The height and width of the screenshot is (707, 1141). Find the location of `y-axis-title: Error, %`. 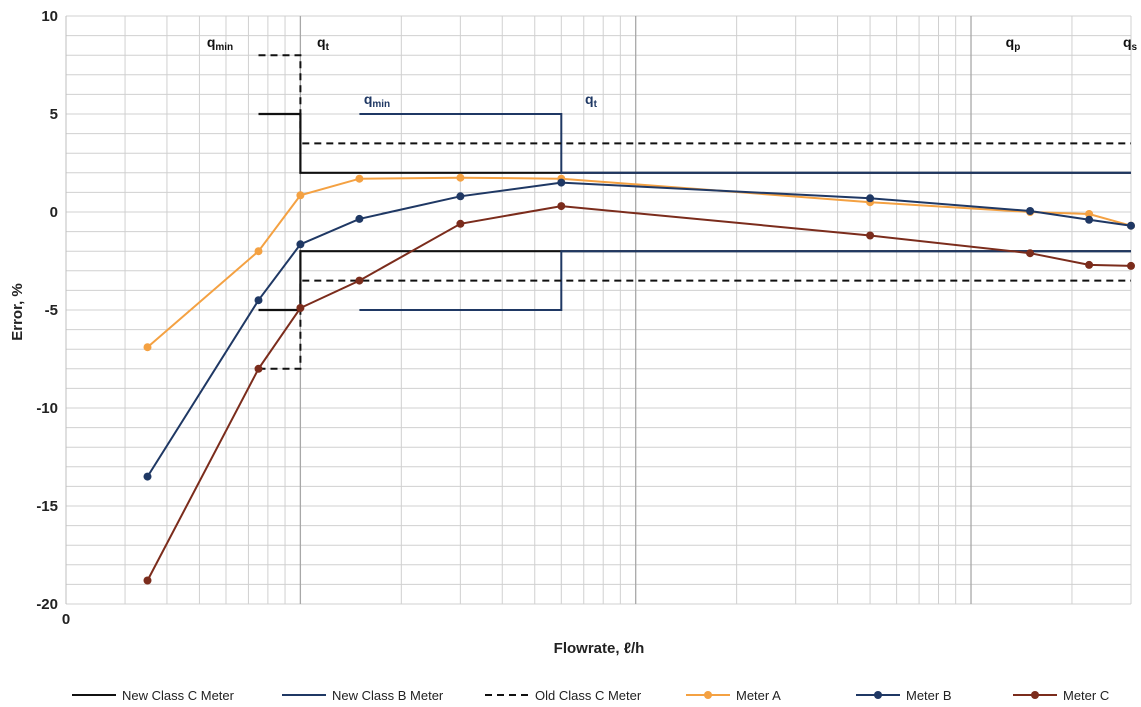

y-axis-title: Error, % is located at coordinates (17, 312).